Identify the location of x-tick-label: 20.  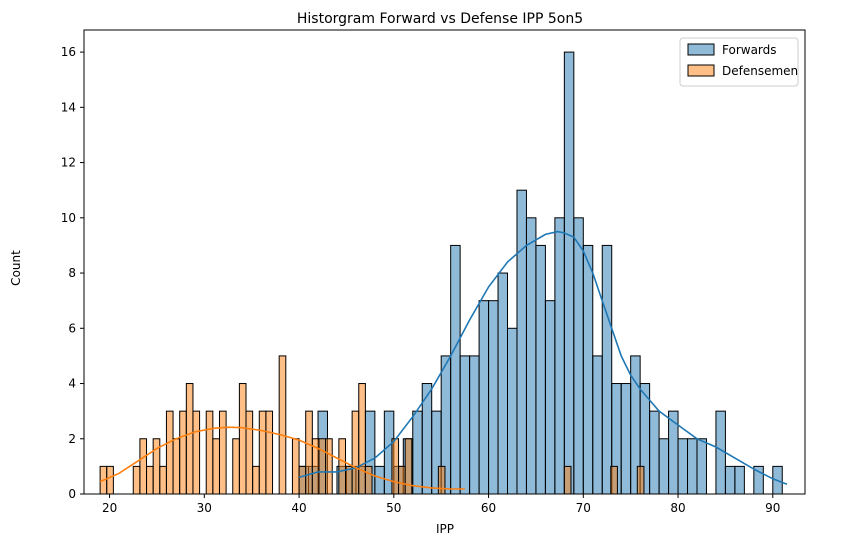
(109, 508).